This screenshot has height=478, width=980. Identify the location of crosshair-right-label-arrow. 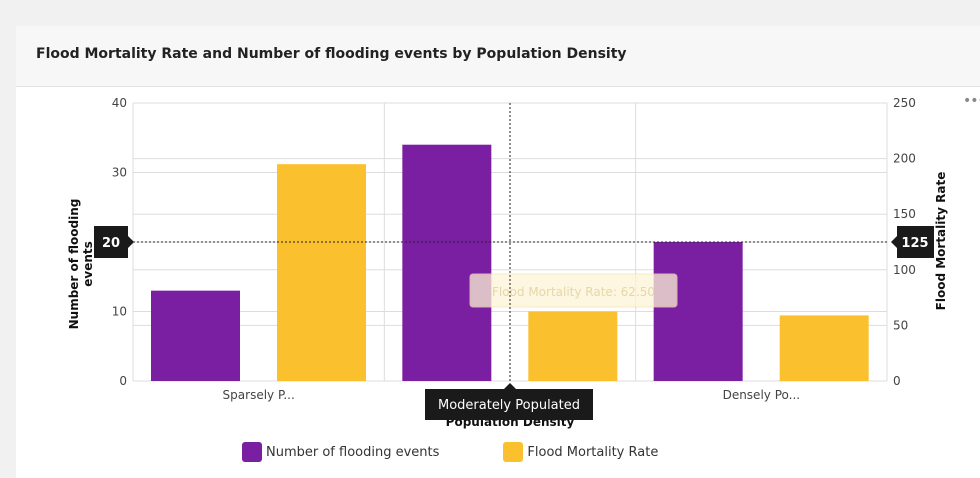
(894, 242).